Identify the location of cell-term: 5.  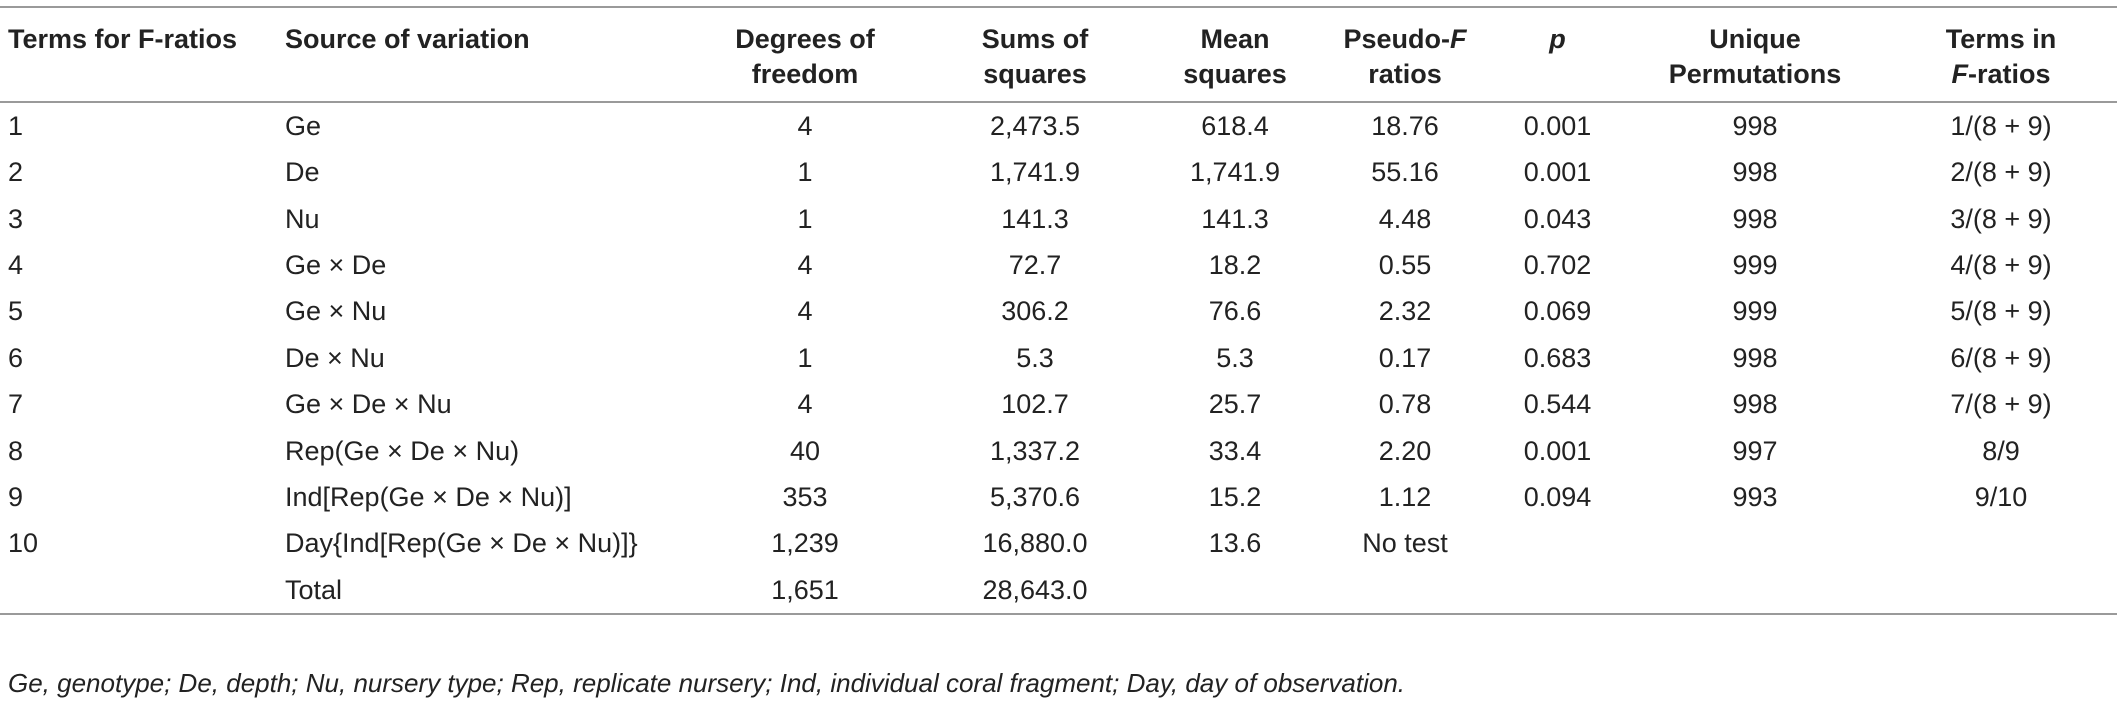
(16, 311).